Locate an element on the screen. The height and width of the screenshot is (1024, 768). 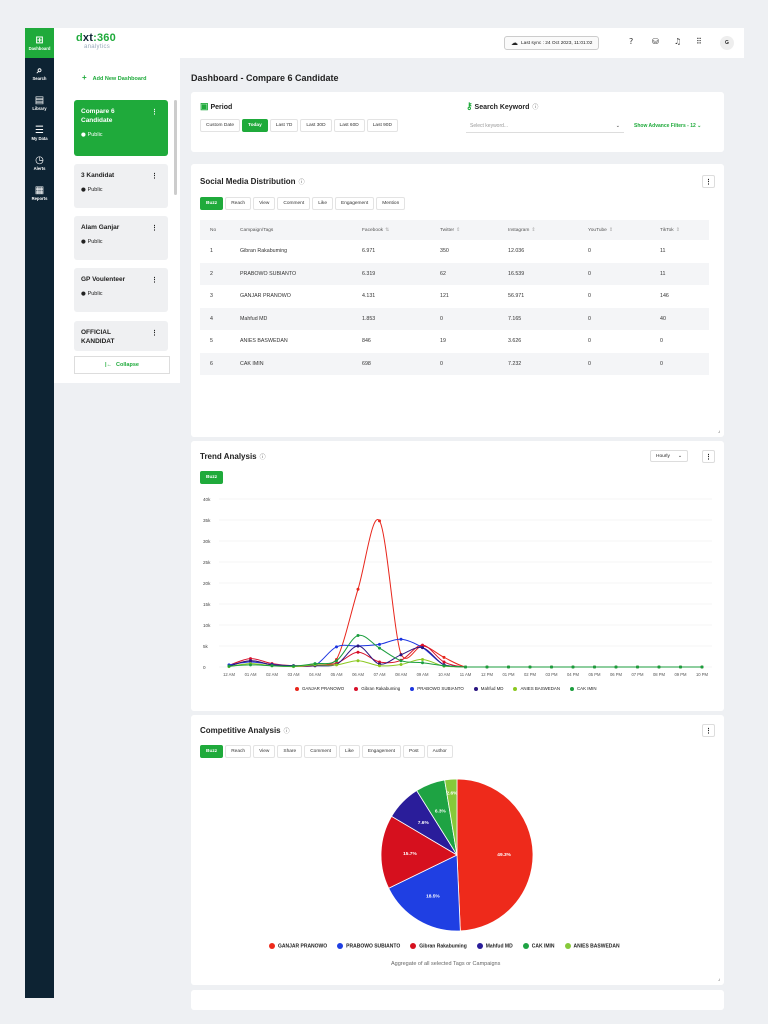
add-dashboard-button: + Add New Dashboard is located at coordinates (114, 77).